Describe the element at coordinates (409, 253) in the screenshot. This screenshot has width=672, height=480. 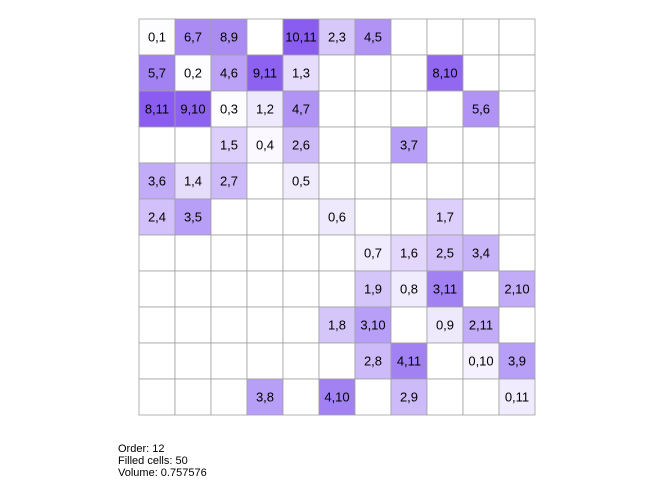
I see `cell-label: 1,6` at that location.